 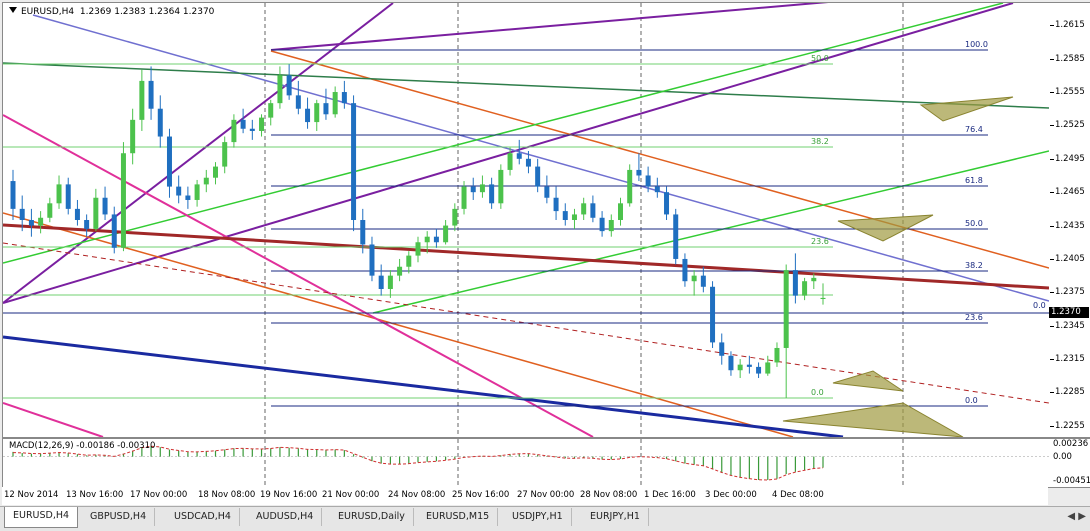 What do you see at coordinates (1039, 305) in the screenshot?
I see `fib-label-zero-right: 0.0` at bounding box center [1039, 305].